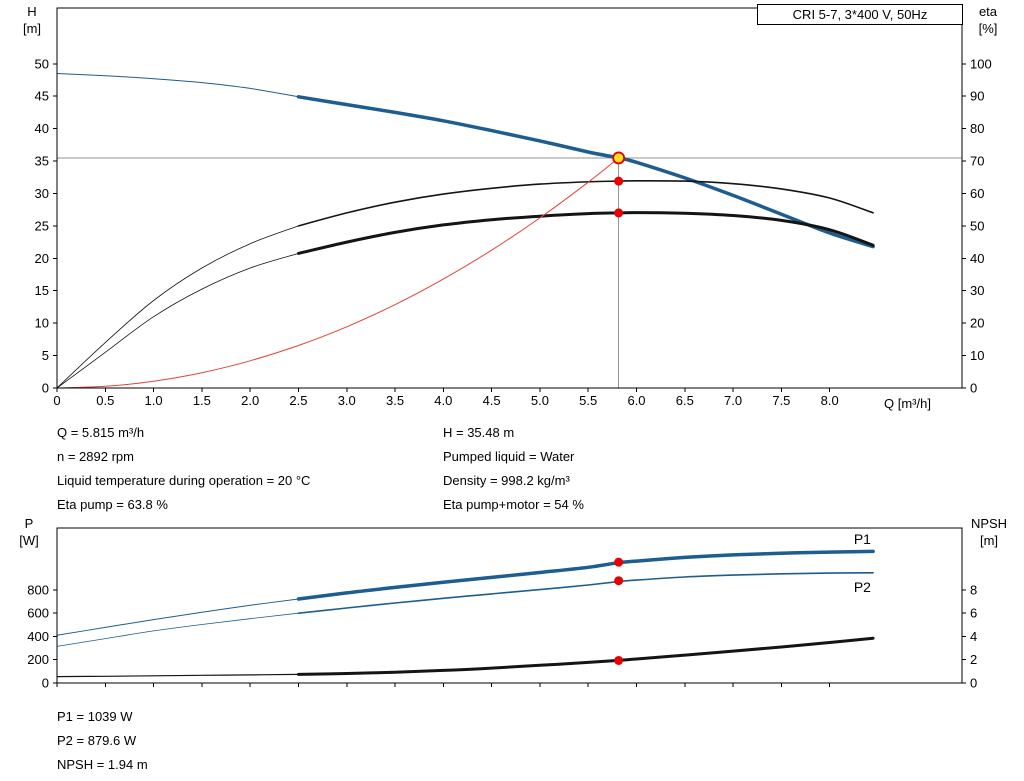 The image size is (1024, 781). What do you see at coordinates (42, 128) in the screenshot?
I see `y-left-tick-label: 40` at bounding box center [42, 128].